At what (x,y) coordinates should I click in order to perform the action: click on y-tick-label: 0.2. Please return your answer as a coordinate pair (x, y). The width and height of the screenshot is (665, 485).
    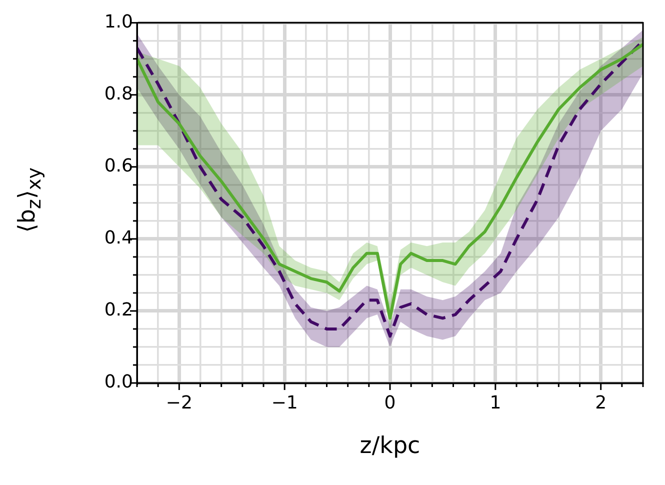
    Looking at the image, I should click on (118, 310).